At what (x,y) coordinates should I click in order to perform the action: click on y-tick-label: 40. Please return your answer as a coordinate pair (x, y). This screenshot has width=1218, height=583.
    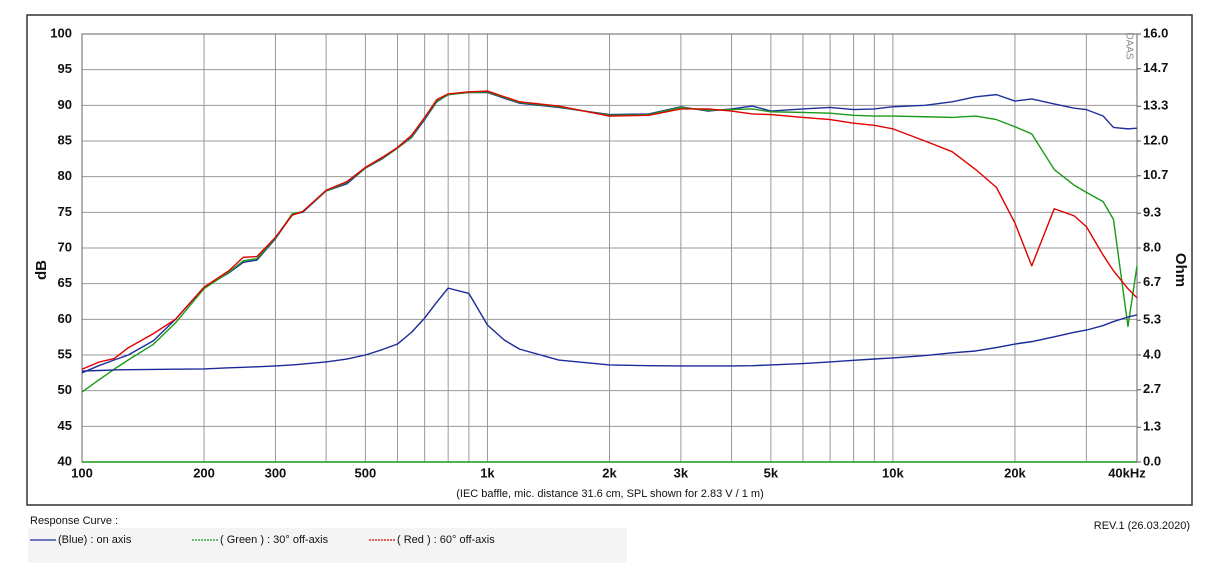
    Looking at the image, I should click on (65, 460).